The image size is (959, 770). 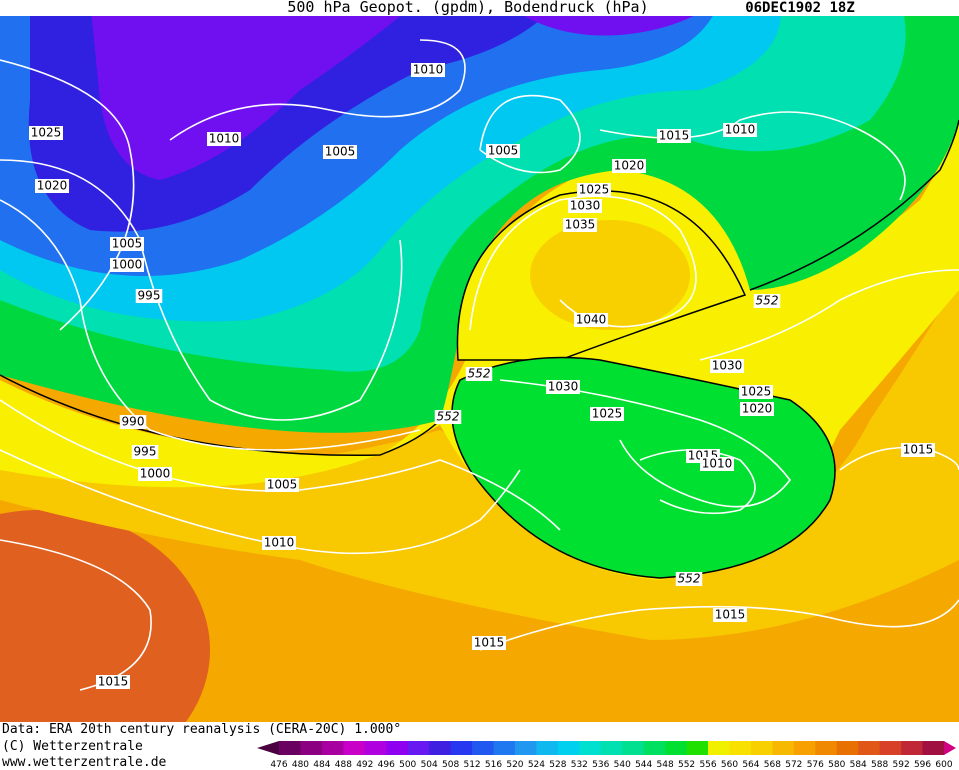 I want to click on trough-green, so click(x=643, y=467).